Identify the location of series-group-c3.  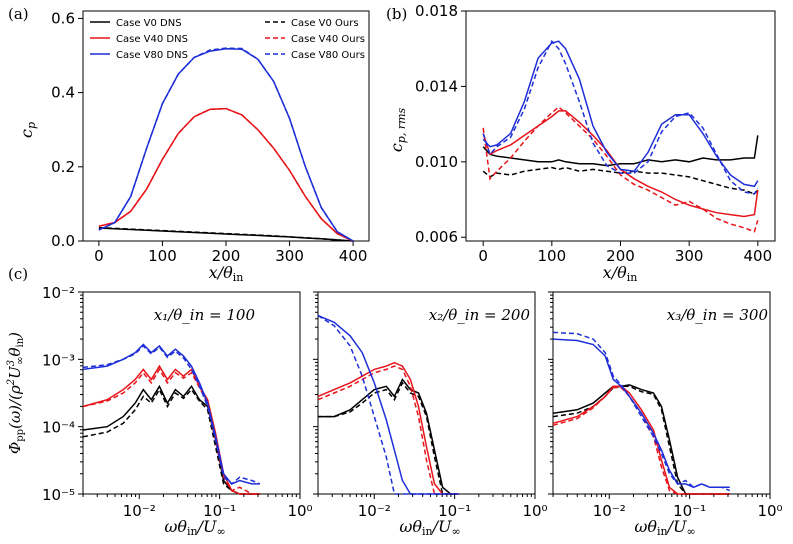
(641, 413).